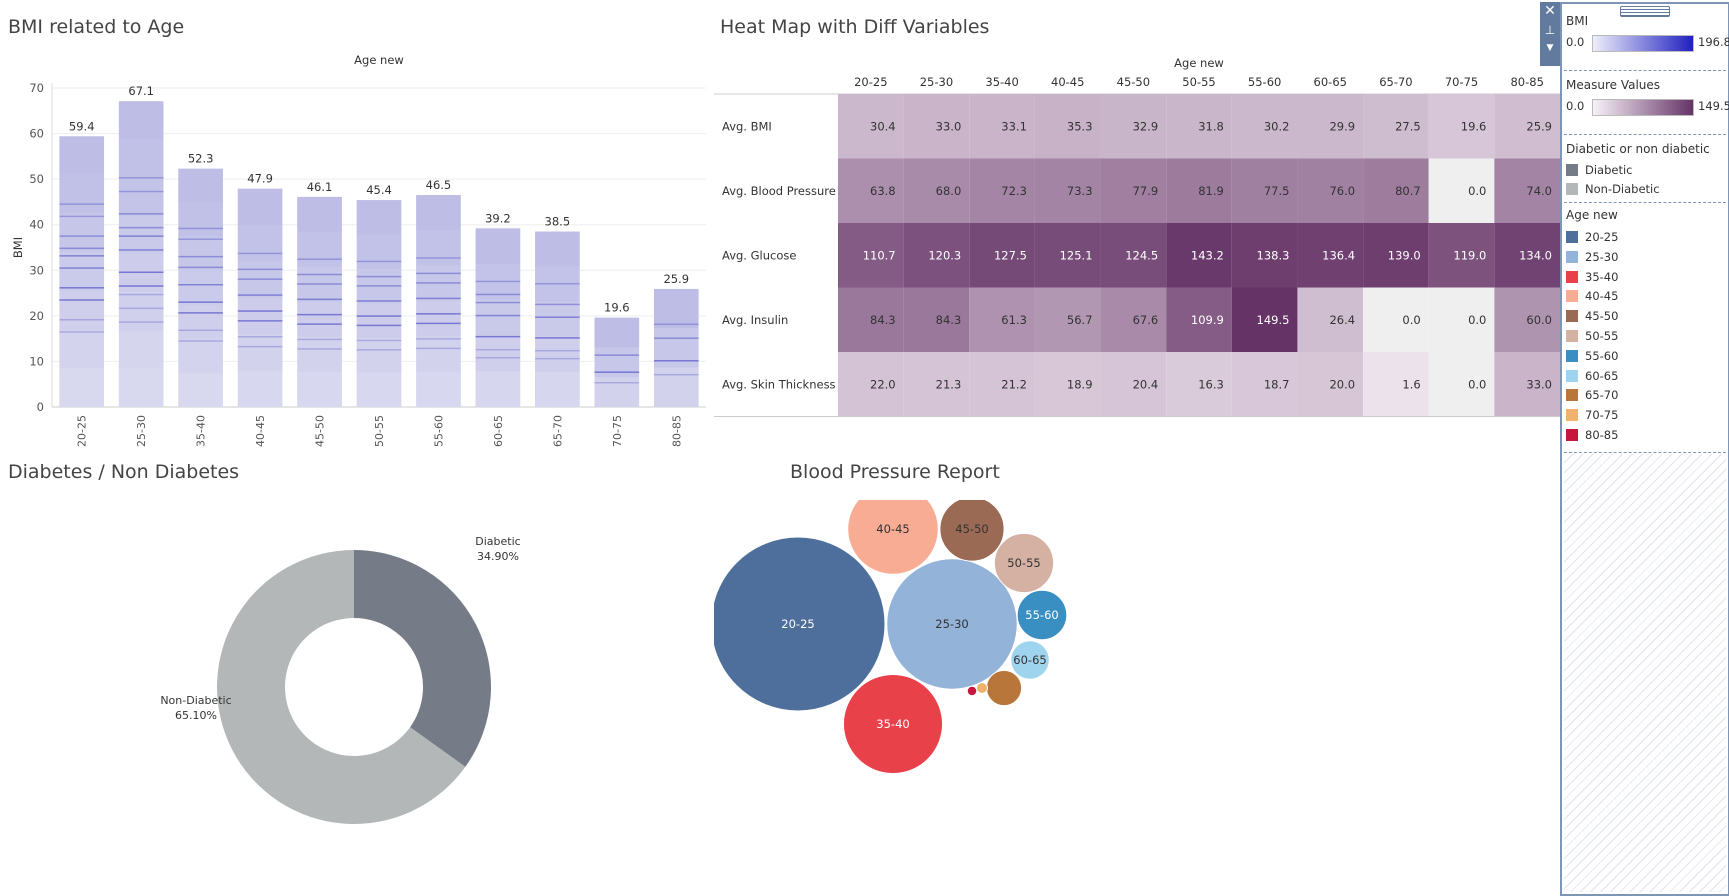 The image size is (1729, 896). I want to click on legend-item-age-40-45: 40-45, so click(1592, 296).